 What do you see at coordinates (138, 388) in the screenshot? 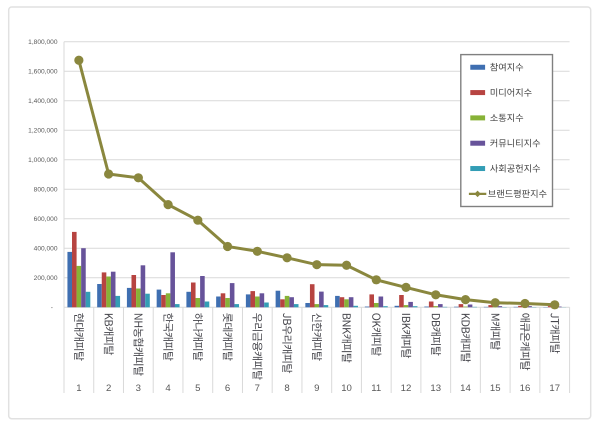
I see `svg-text: 3` at bounding box center [138, 388].